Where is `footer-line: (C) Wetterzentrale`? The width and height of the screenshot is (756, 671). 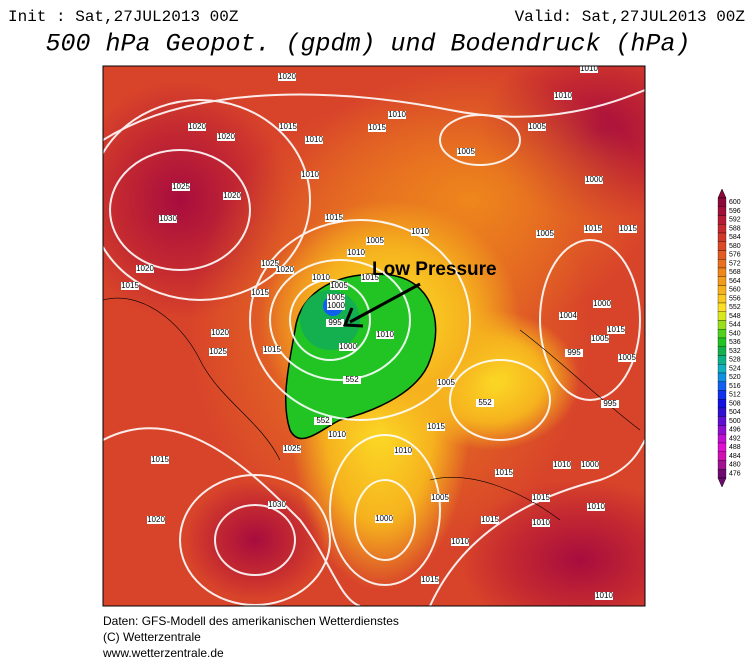 footer-line: (C) Wetterzentrale is located at coordinates (152, 637).